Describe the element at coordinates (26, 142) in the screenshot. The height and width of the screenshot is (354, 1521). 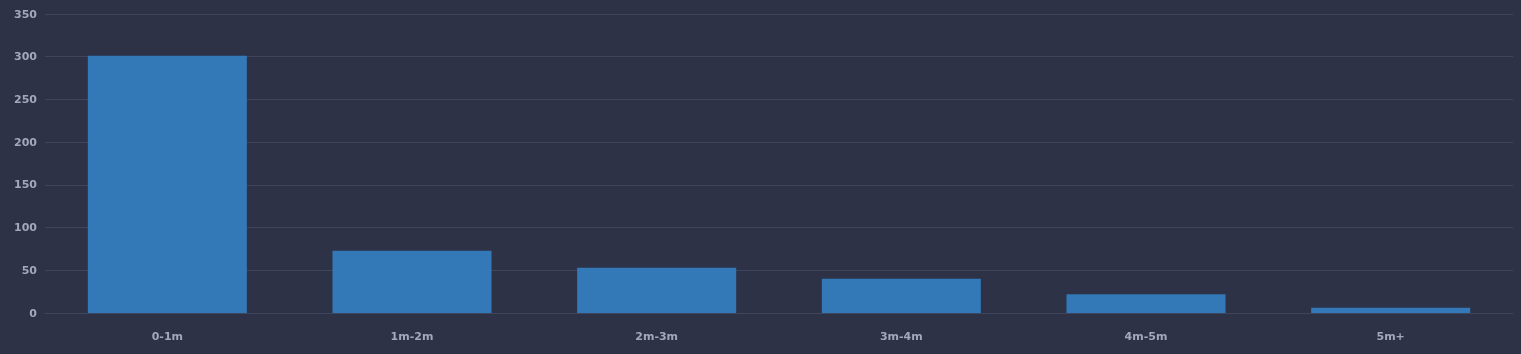
I see `y-tick-label: 200` at that location.